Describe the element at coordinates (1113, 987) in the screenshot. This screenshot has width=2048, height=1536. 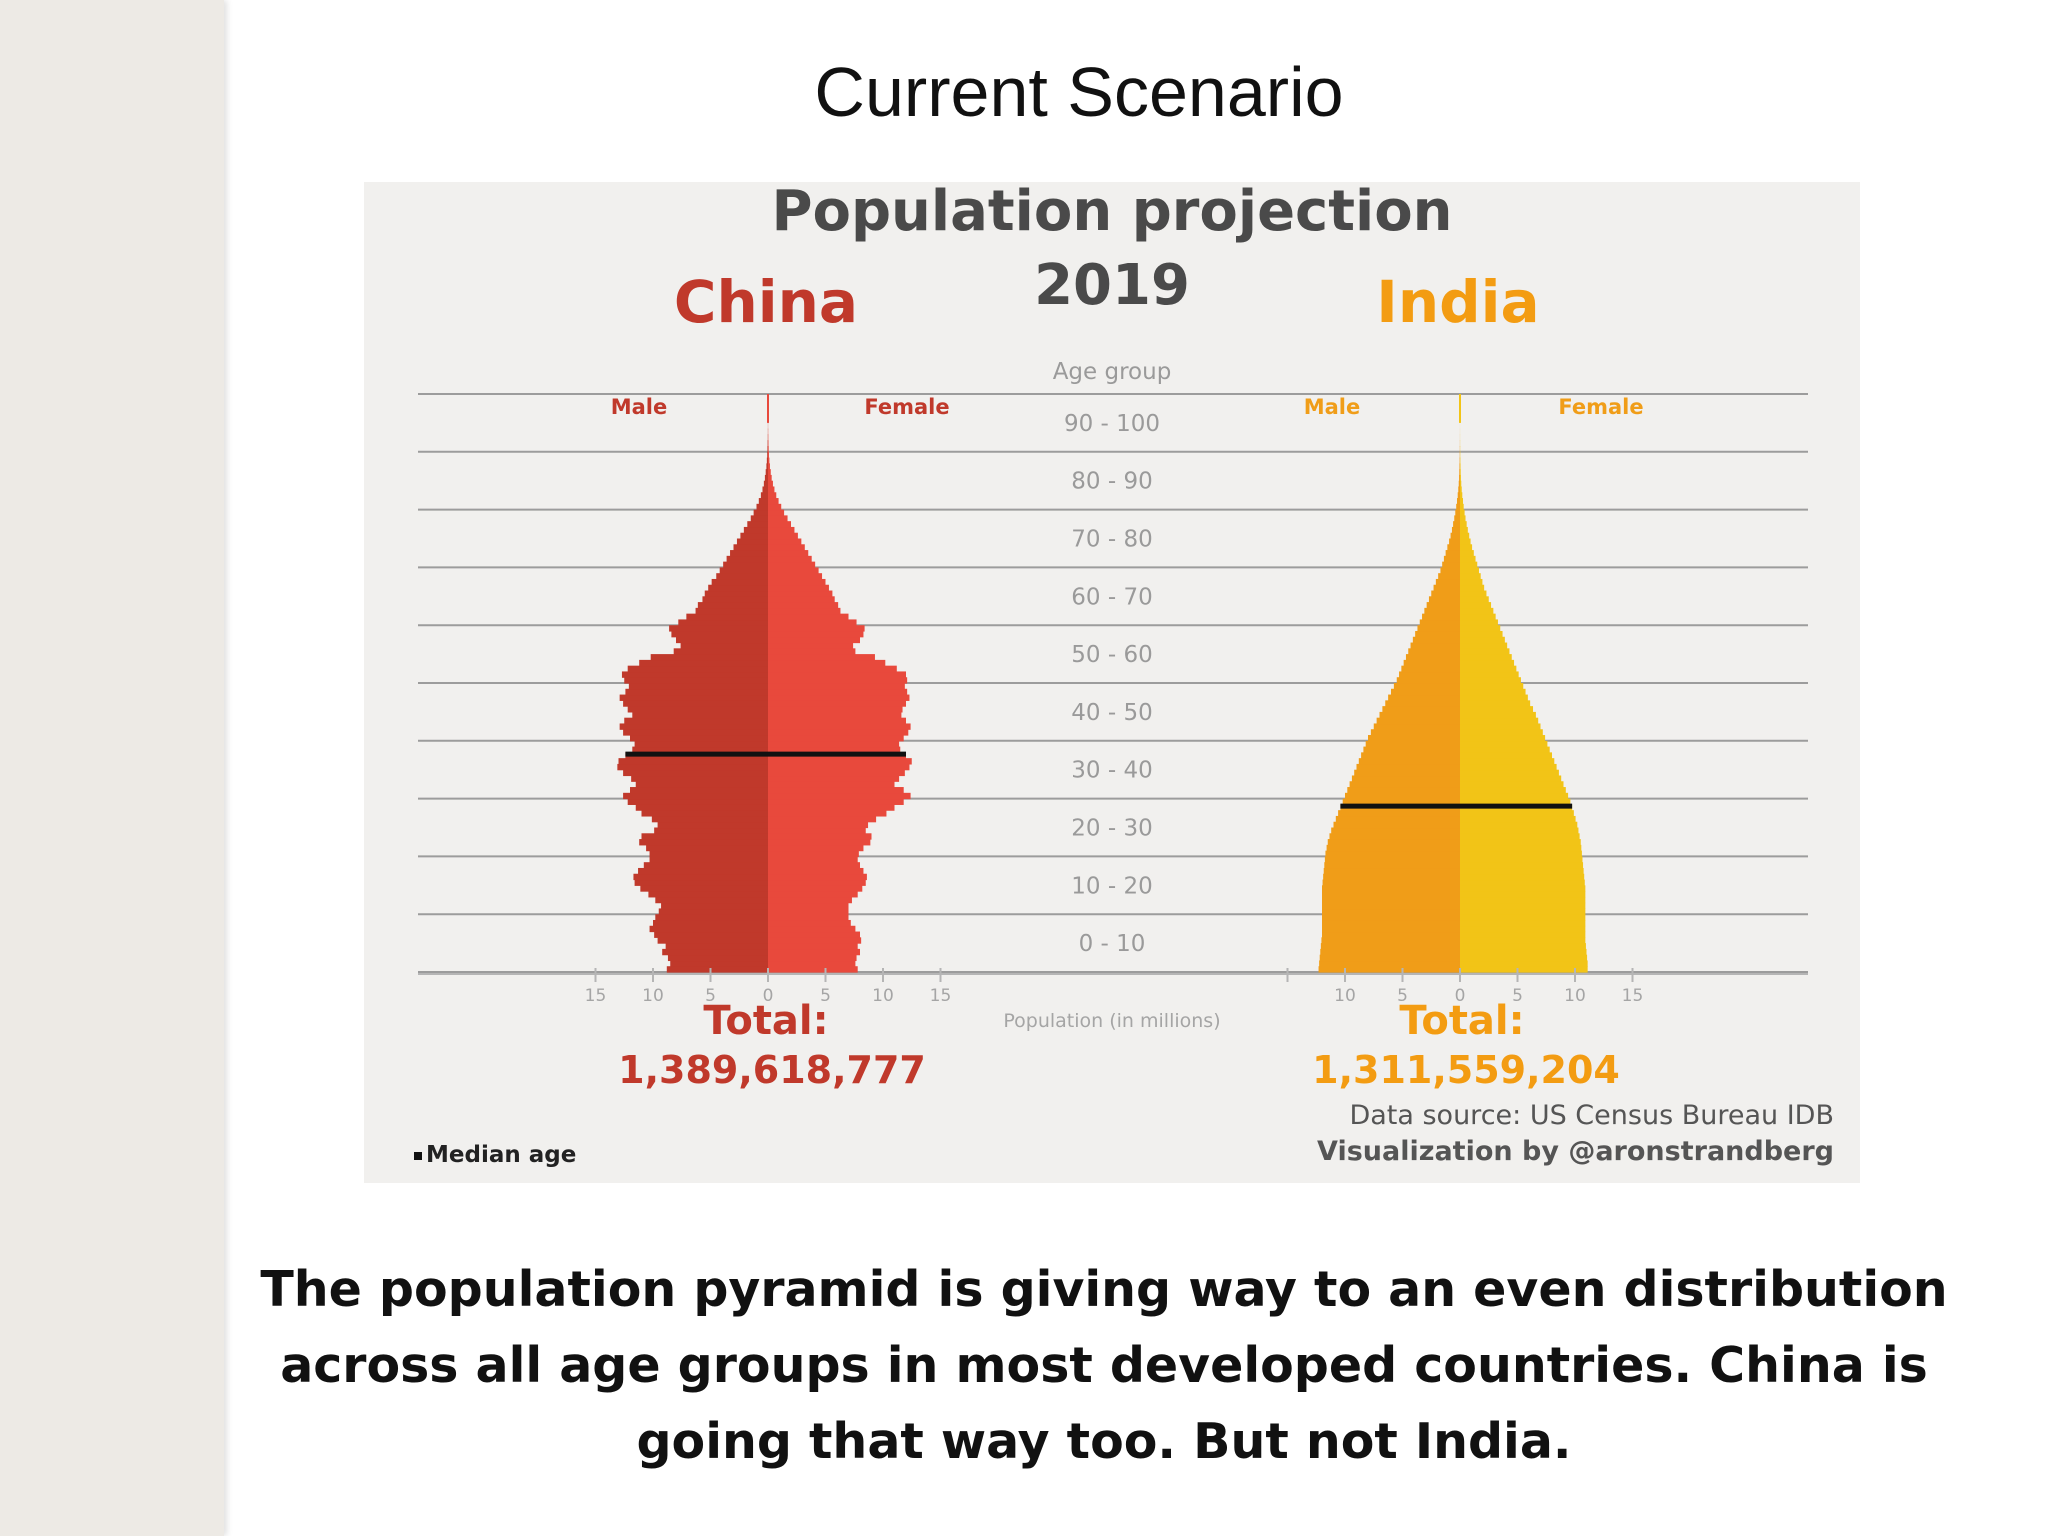
I see `x-axes: 15 10 5 0 5 10 15 10 5 0 5 10 15` at that location.